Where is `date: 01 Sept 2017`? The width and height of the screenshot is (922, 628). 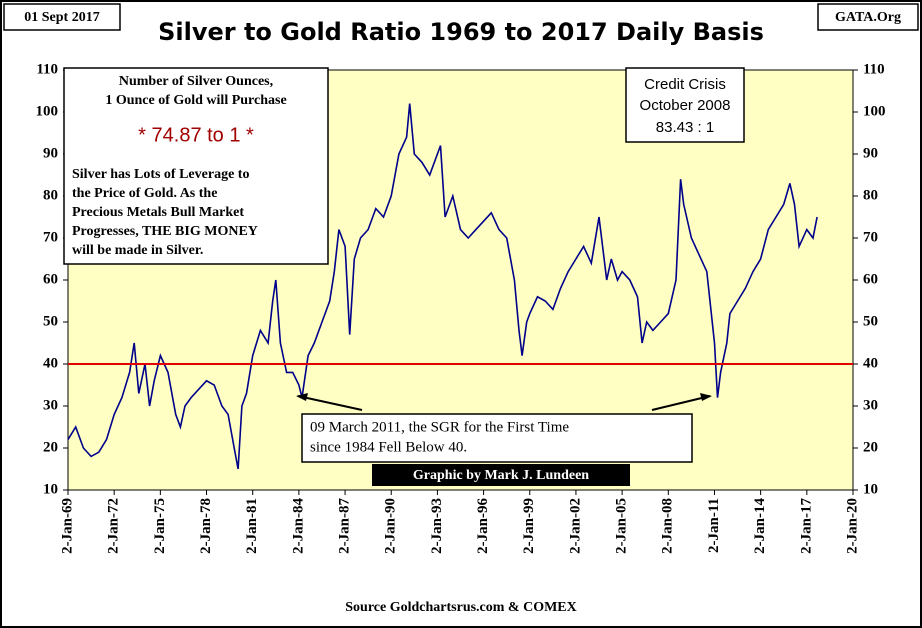
date: 01 Sept 2017 is located at coordinates (61, 17).